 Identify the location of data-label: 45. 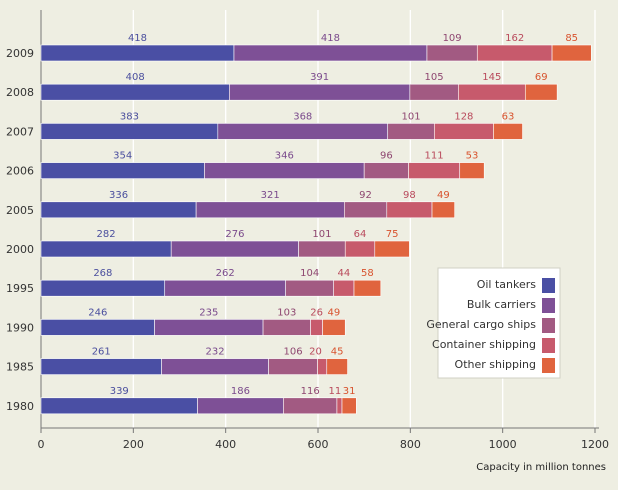
(337, 352).